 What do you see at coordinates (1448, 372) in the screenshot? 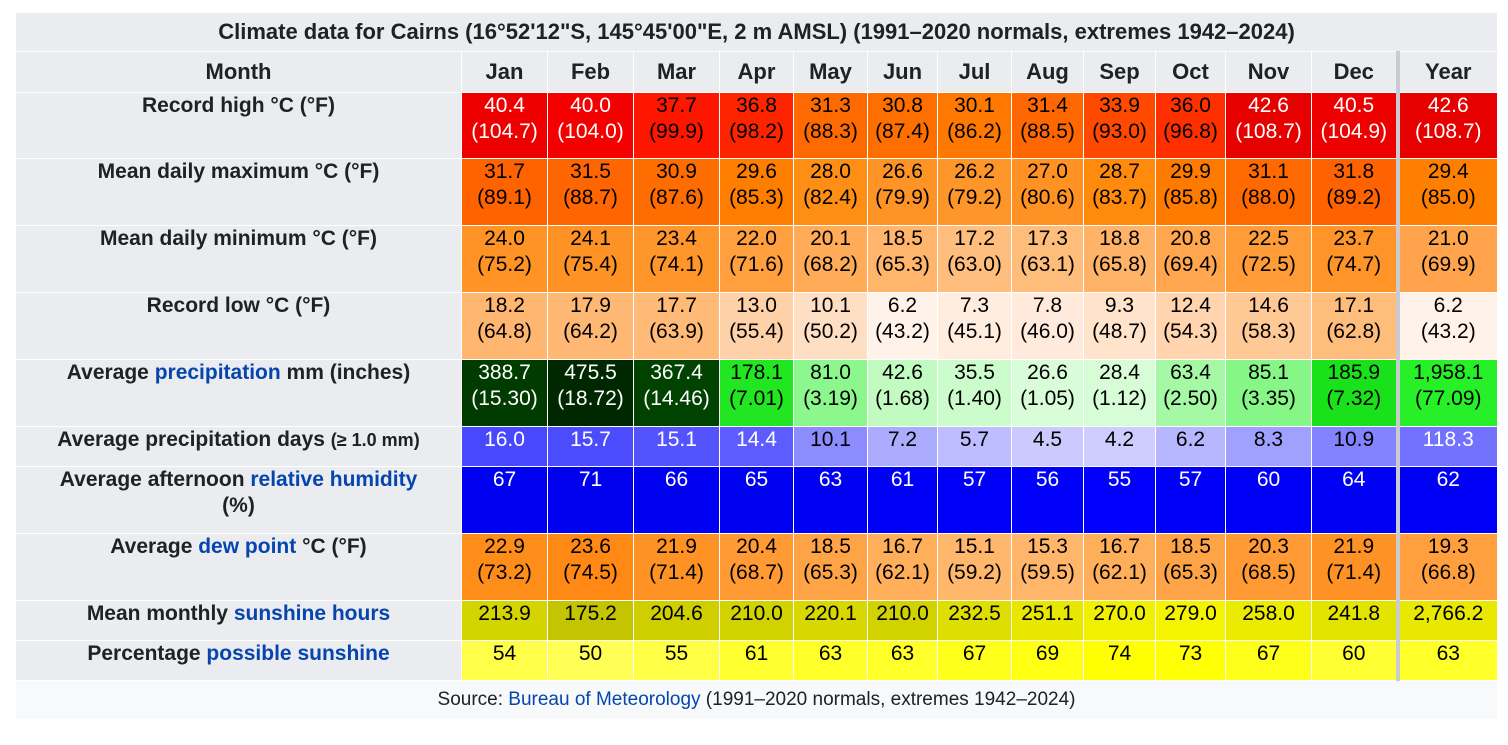
I see `cell-value: 1,958.1` at bounding box center [1448, 372].